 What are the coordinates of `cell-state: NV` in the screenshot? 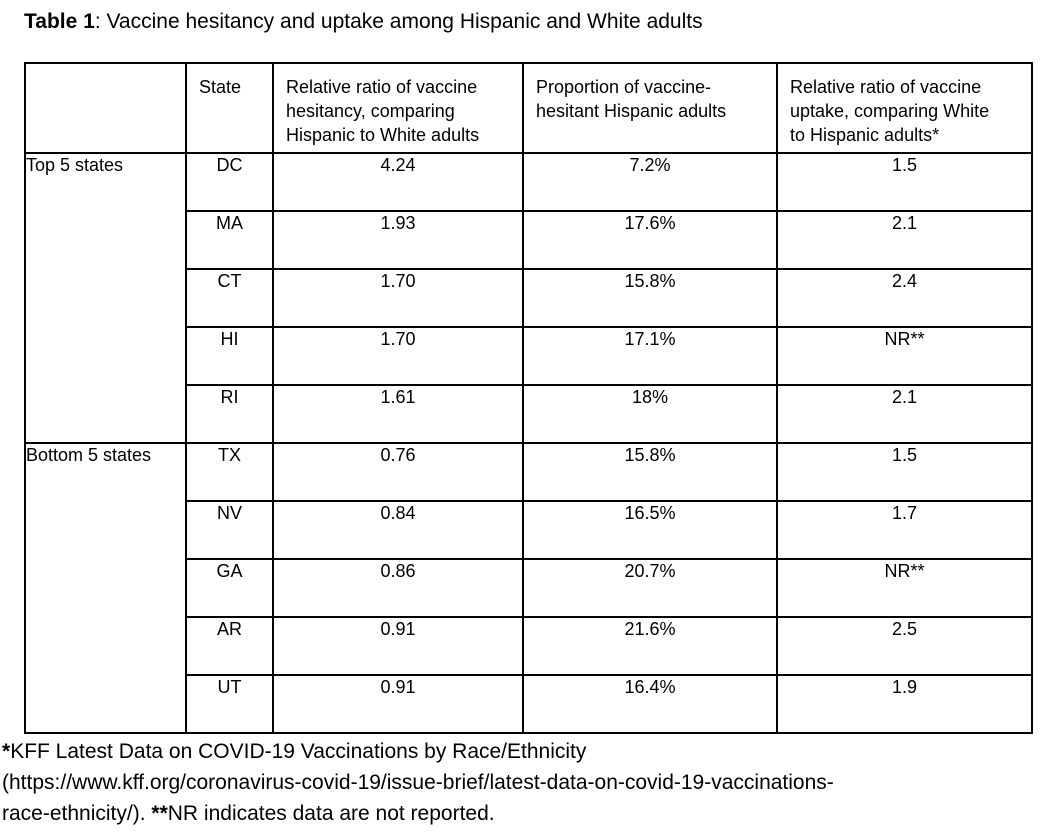 It's located at (229, 530).